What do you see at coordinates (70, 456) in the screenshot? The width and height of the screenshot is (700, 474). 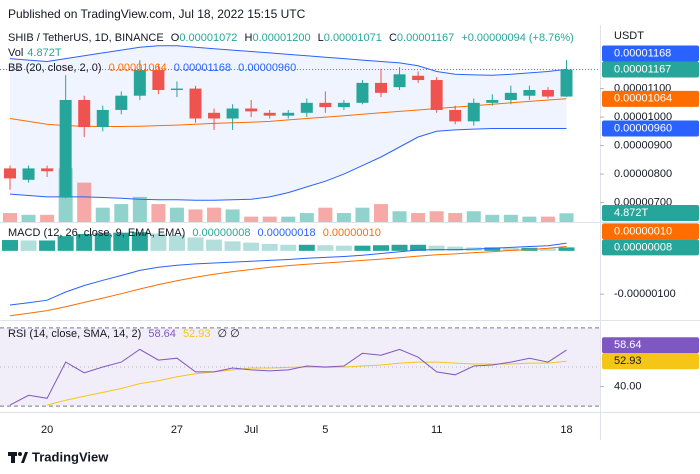 I see `footer-brand: TradingView` at bounding box center [70, 456].